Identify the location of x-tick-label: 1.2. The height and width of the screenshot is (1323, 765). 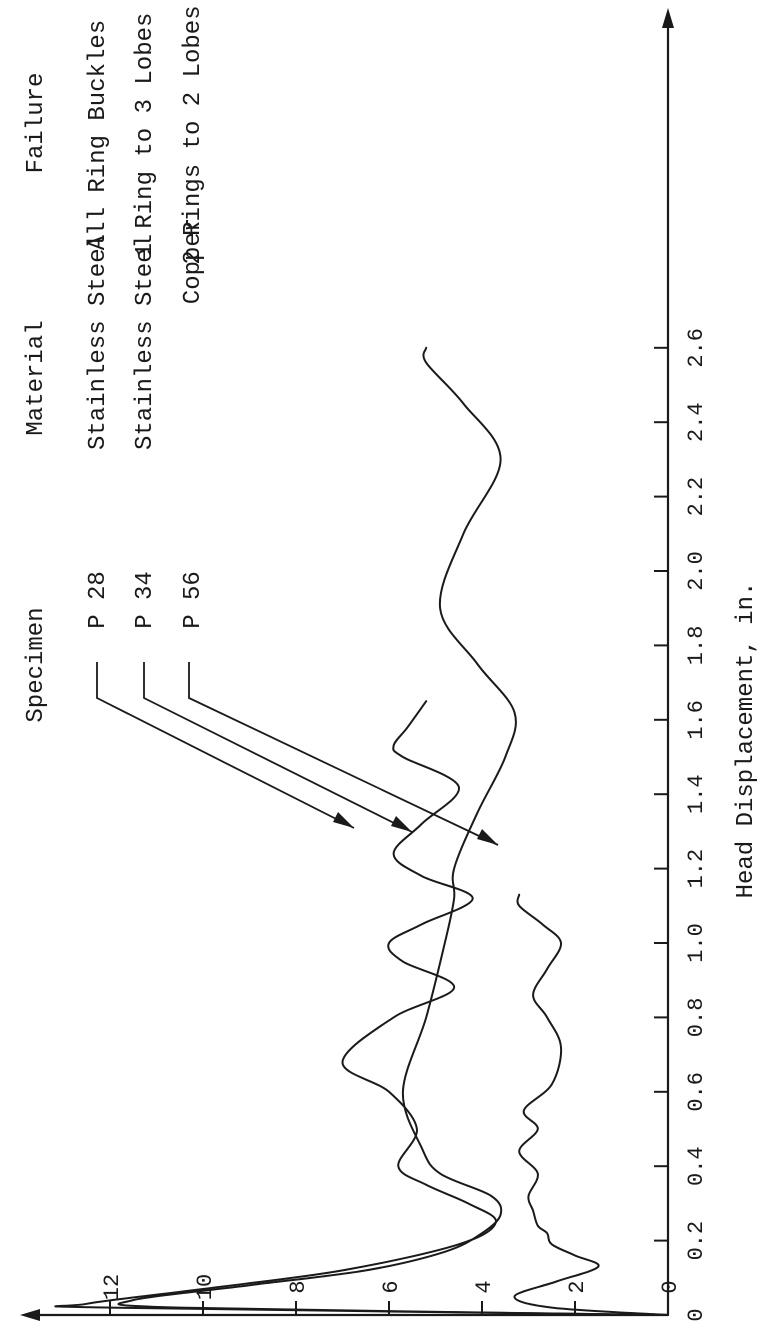
(696, 869).